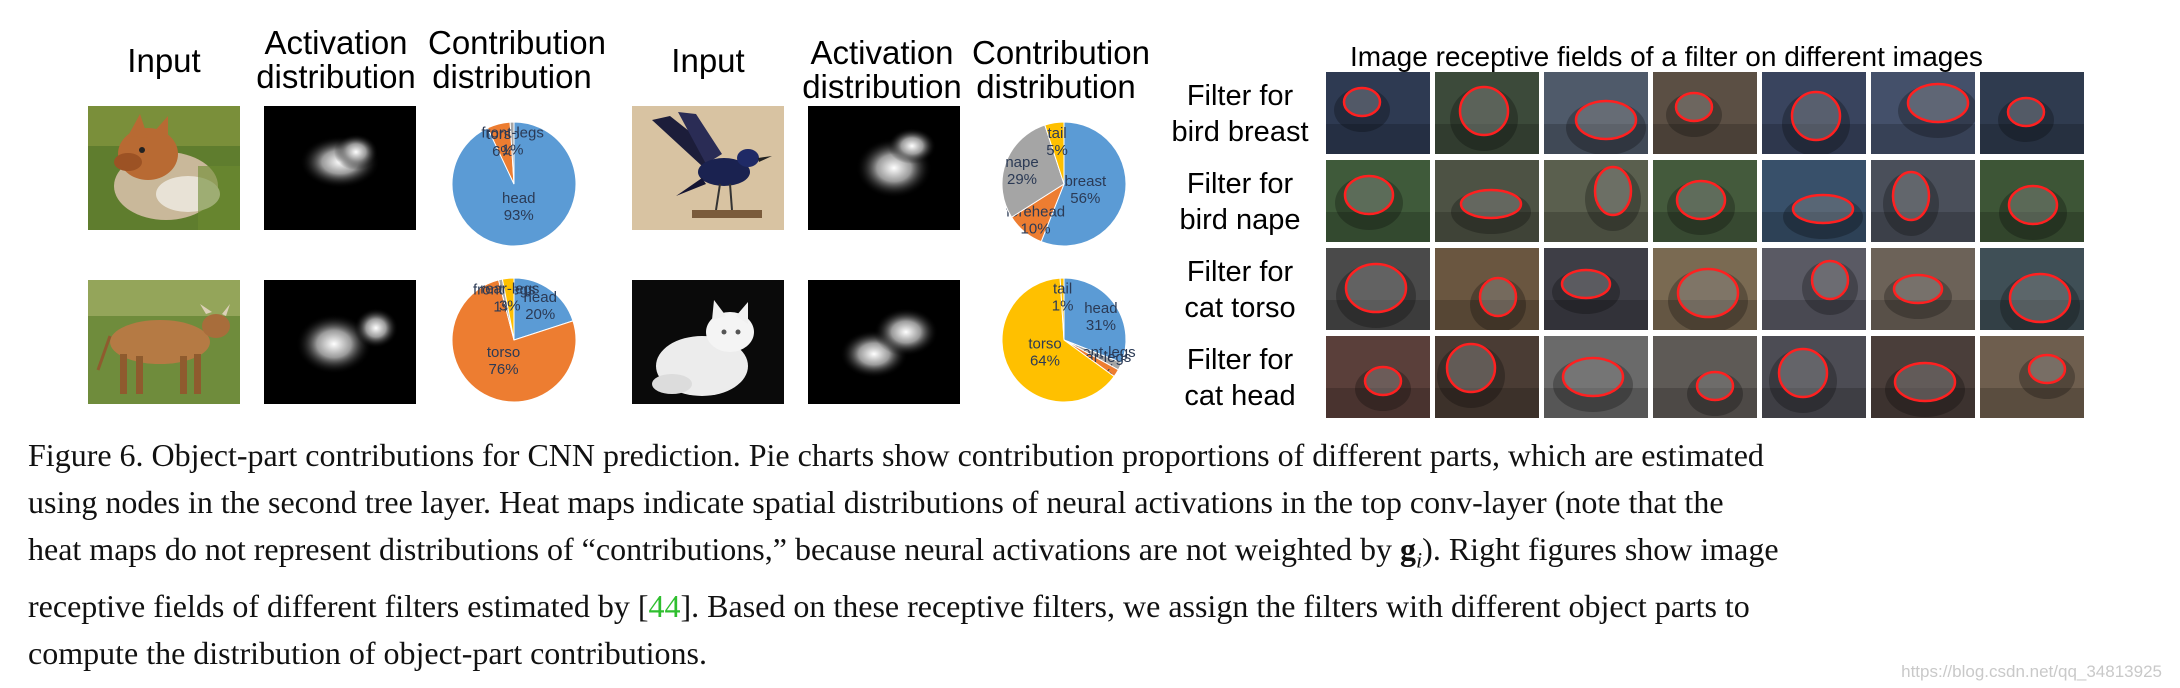  Describe the element at coordinates (708, 342) in the screenshot. I see `cat-photo` at that location.